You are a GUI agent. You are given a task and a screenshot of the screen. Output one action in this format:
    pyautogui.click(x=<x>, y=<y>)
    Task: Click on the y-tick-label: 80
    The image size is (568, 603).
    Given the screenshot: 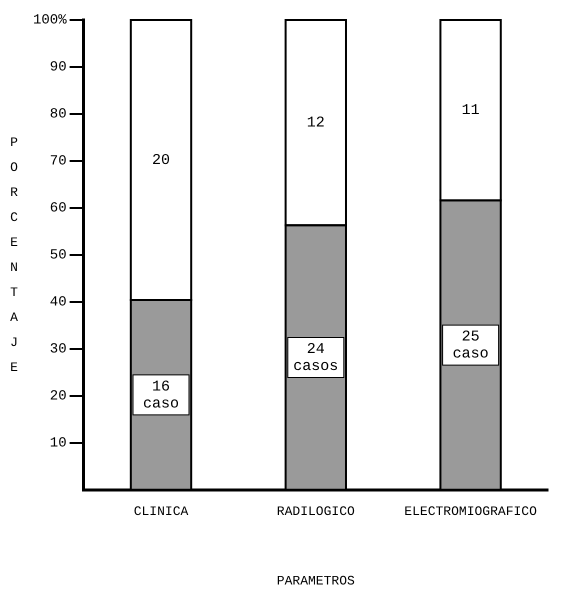 What is the action you would take?
    pyautogui.click(x=58, y=114)
    